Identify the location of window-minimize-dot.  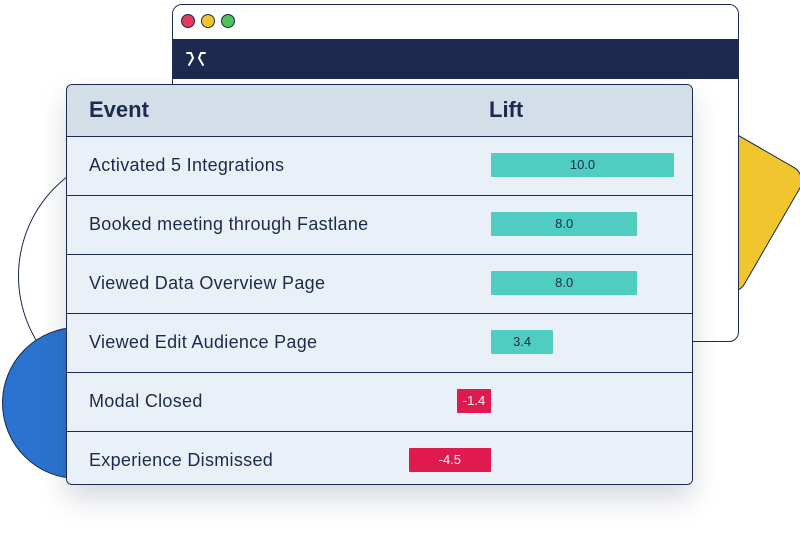
(208, 21).